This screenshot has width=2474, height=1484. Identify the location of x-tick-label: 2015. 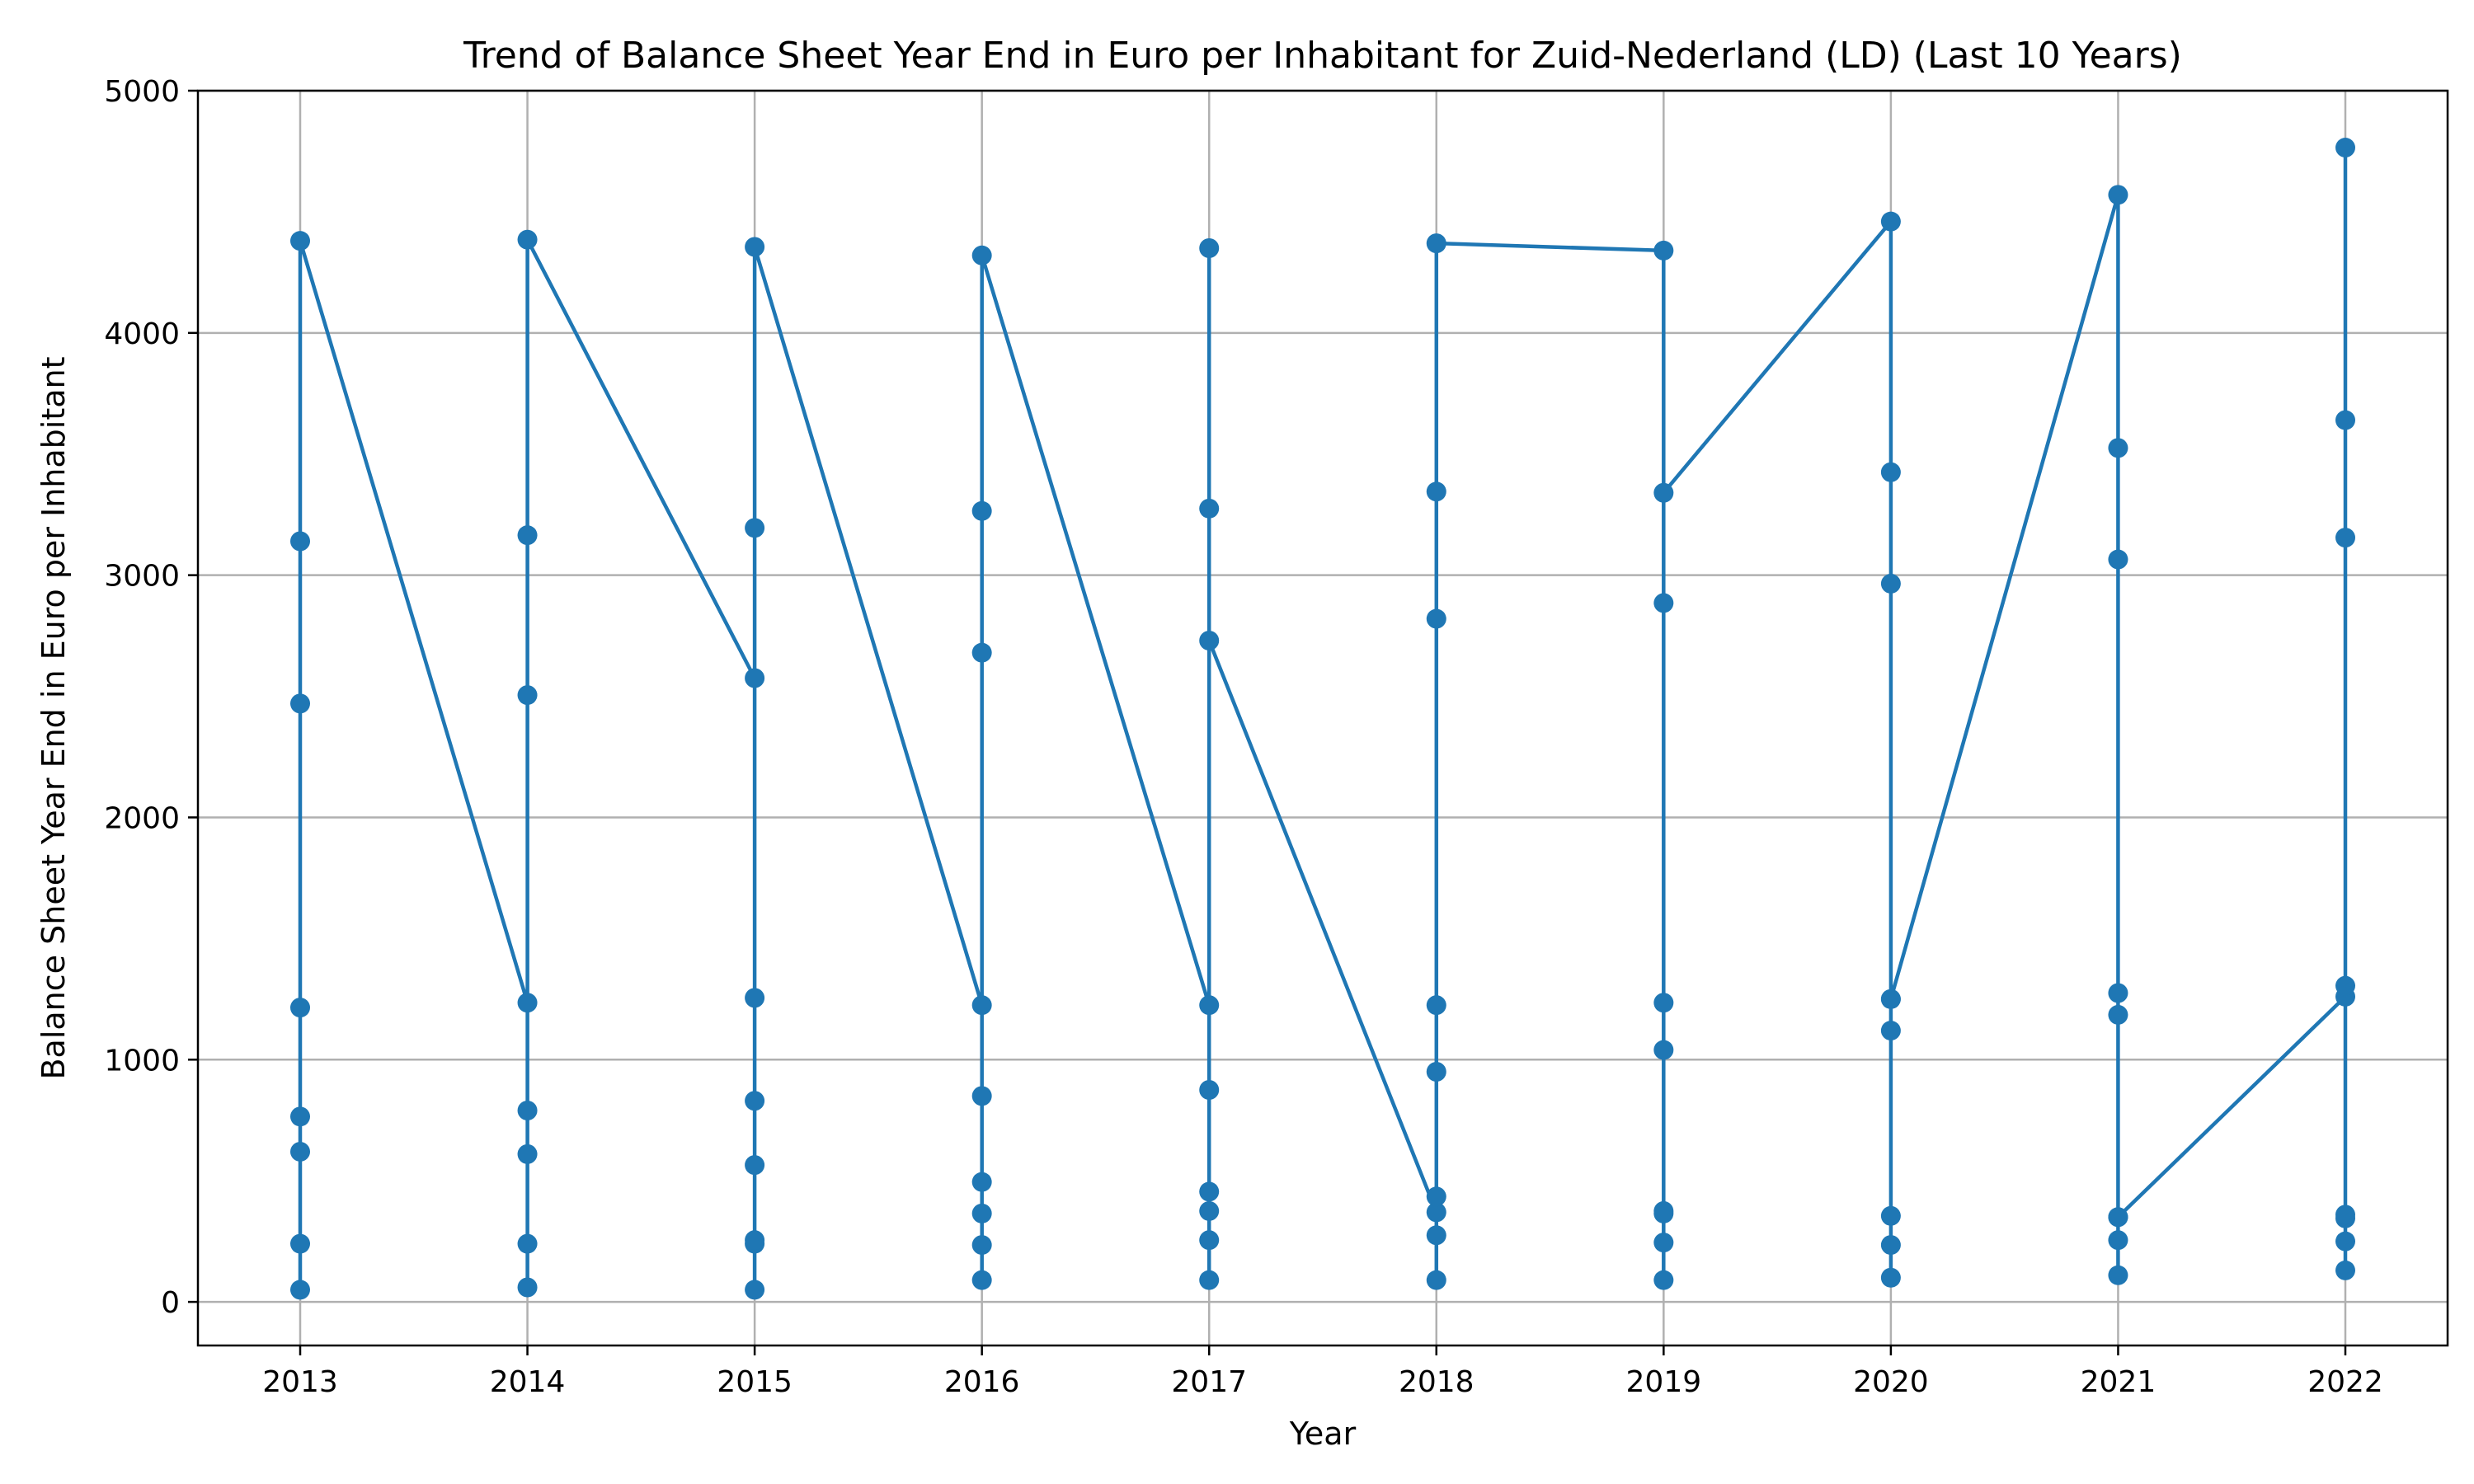
(755, 1382).